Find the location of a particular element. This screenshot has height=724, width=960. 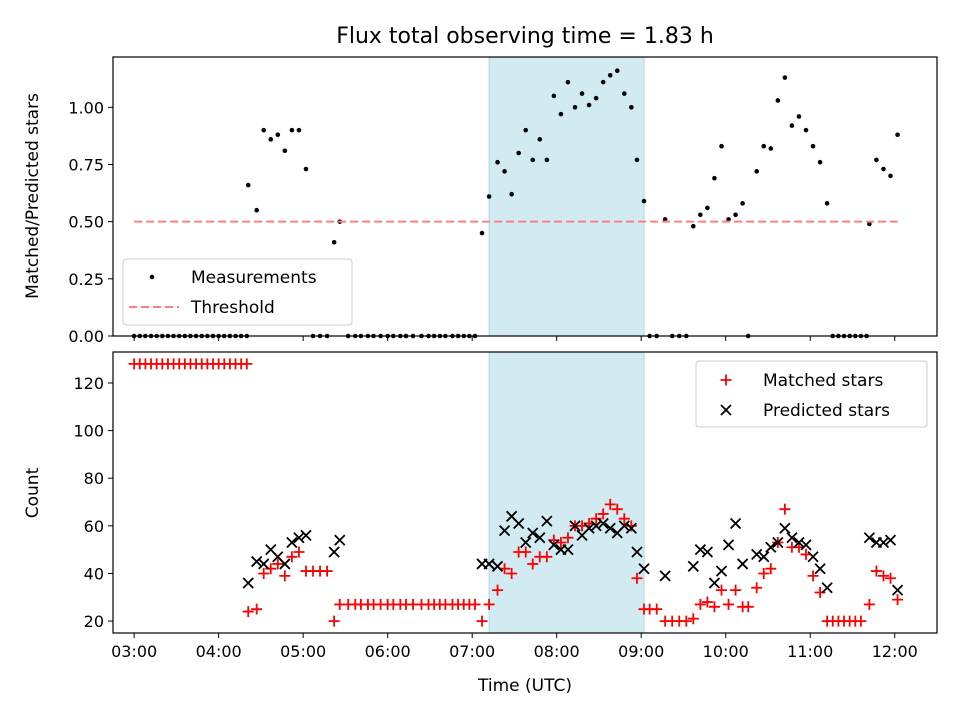

y-tick-label: 60 is located at coordinates (94, 526).